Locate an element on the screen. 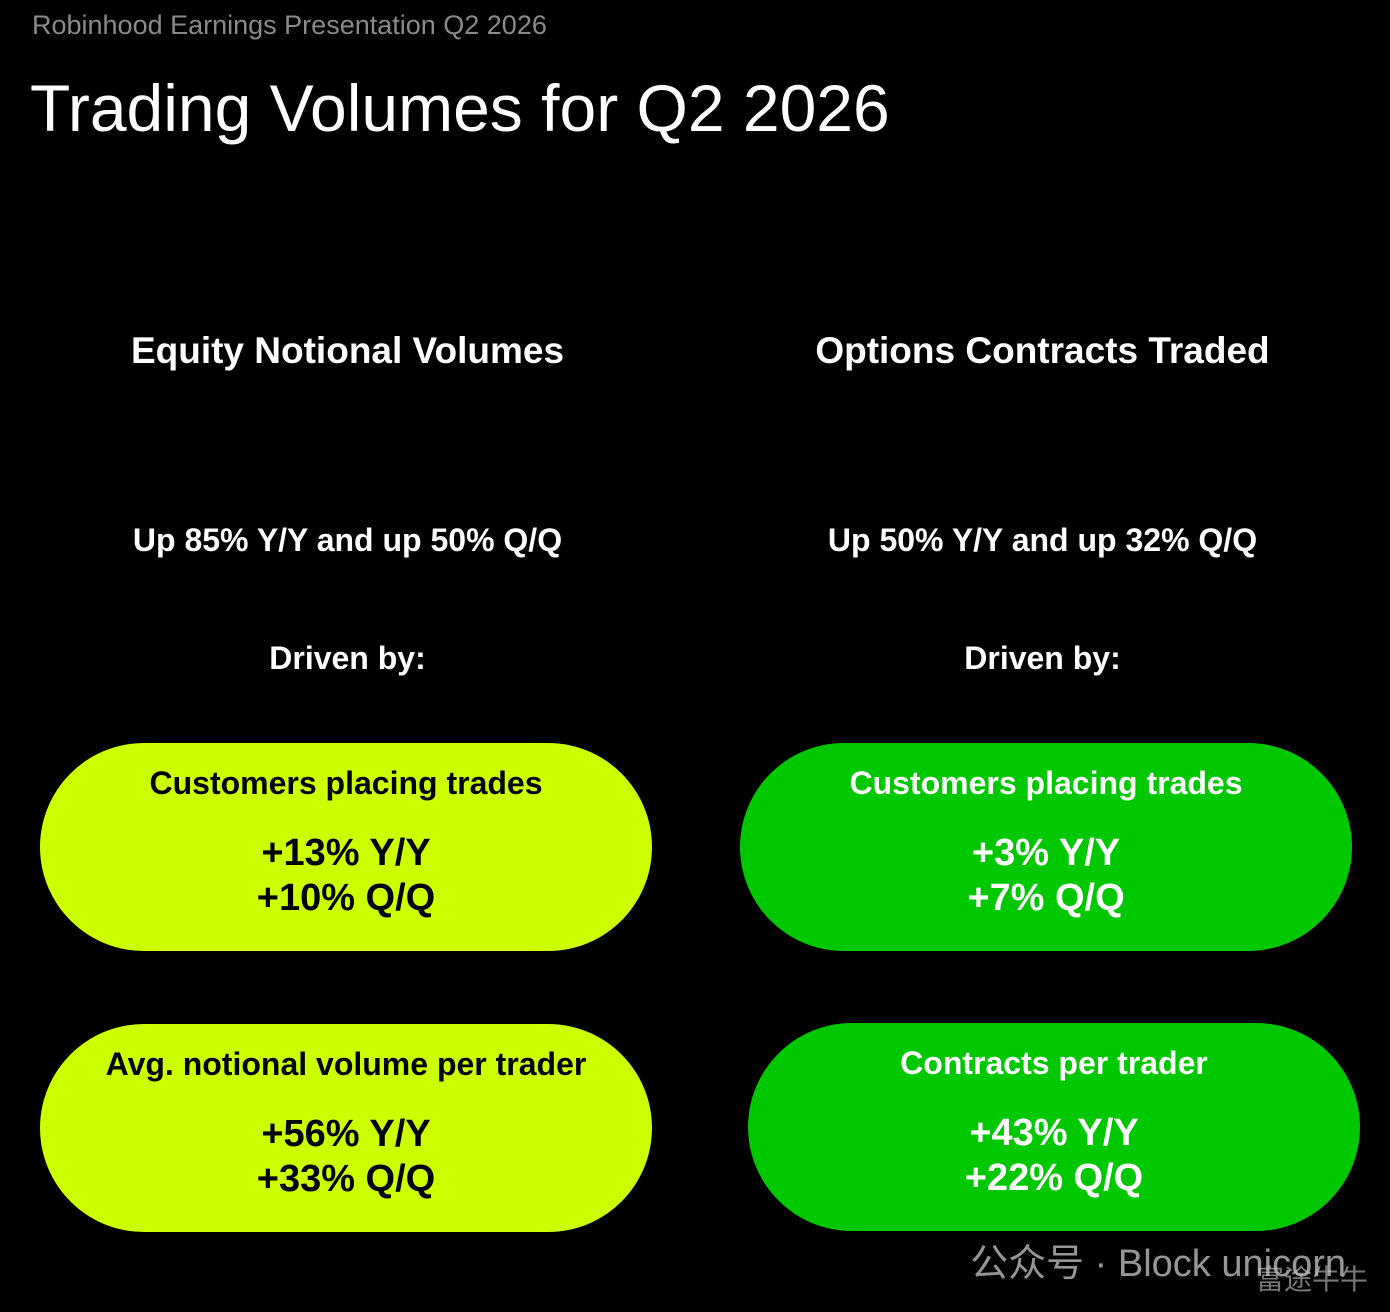 The width and height of the screenshot is (1390, 1312). driver-value: +33% Q/Q is located at coordinates (346, 1179).